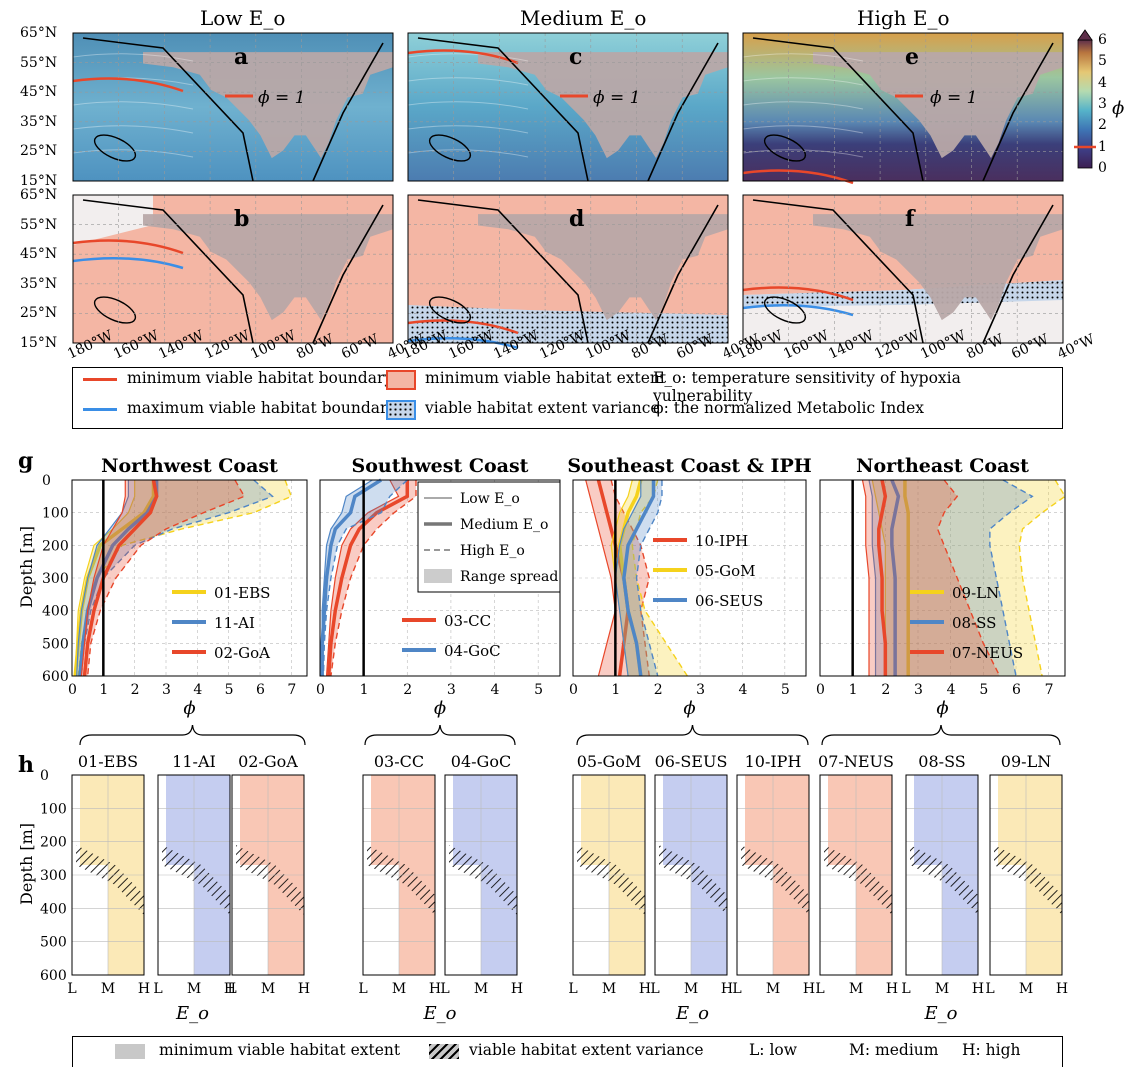  I want to click on series-07-NEUS, so click(931, 578).